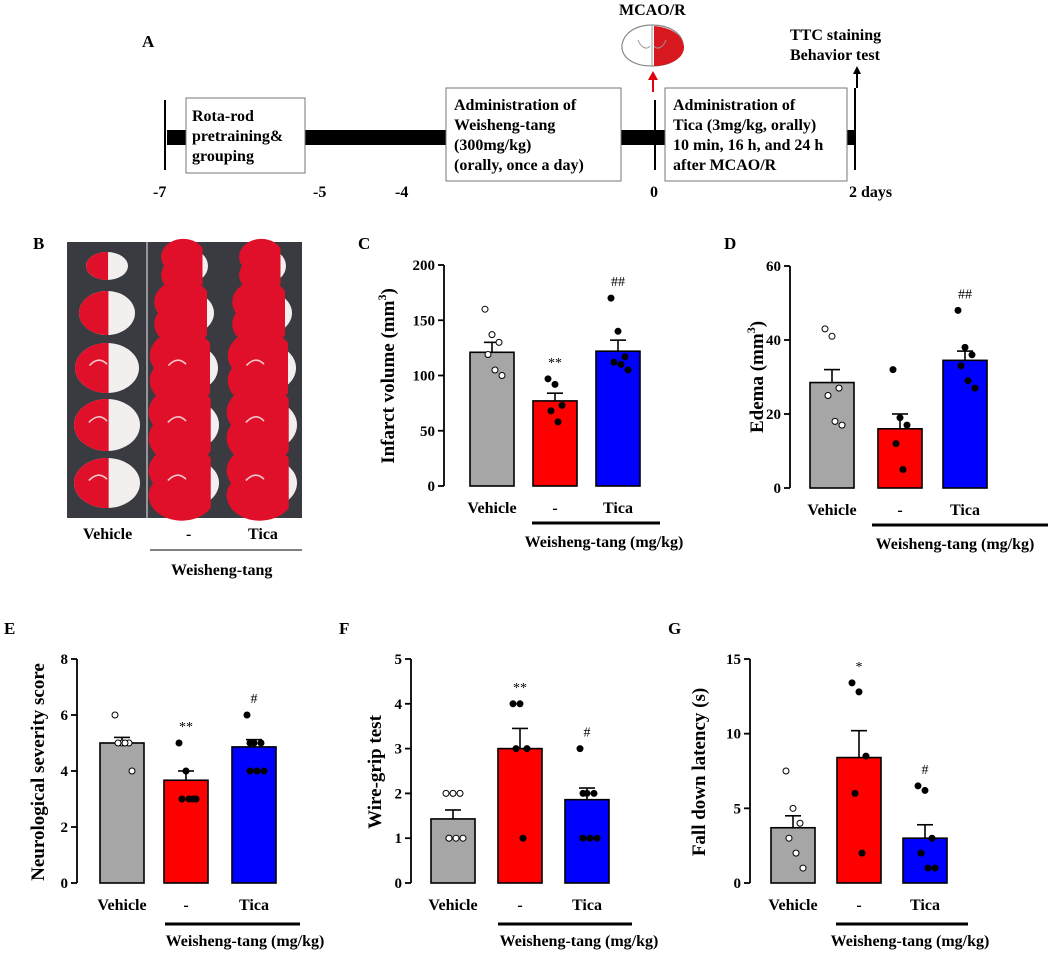 This screenshot has height=953, width=1052. I want to click on brain-icon, so click(653, 45).